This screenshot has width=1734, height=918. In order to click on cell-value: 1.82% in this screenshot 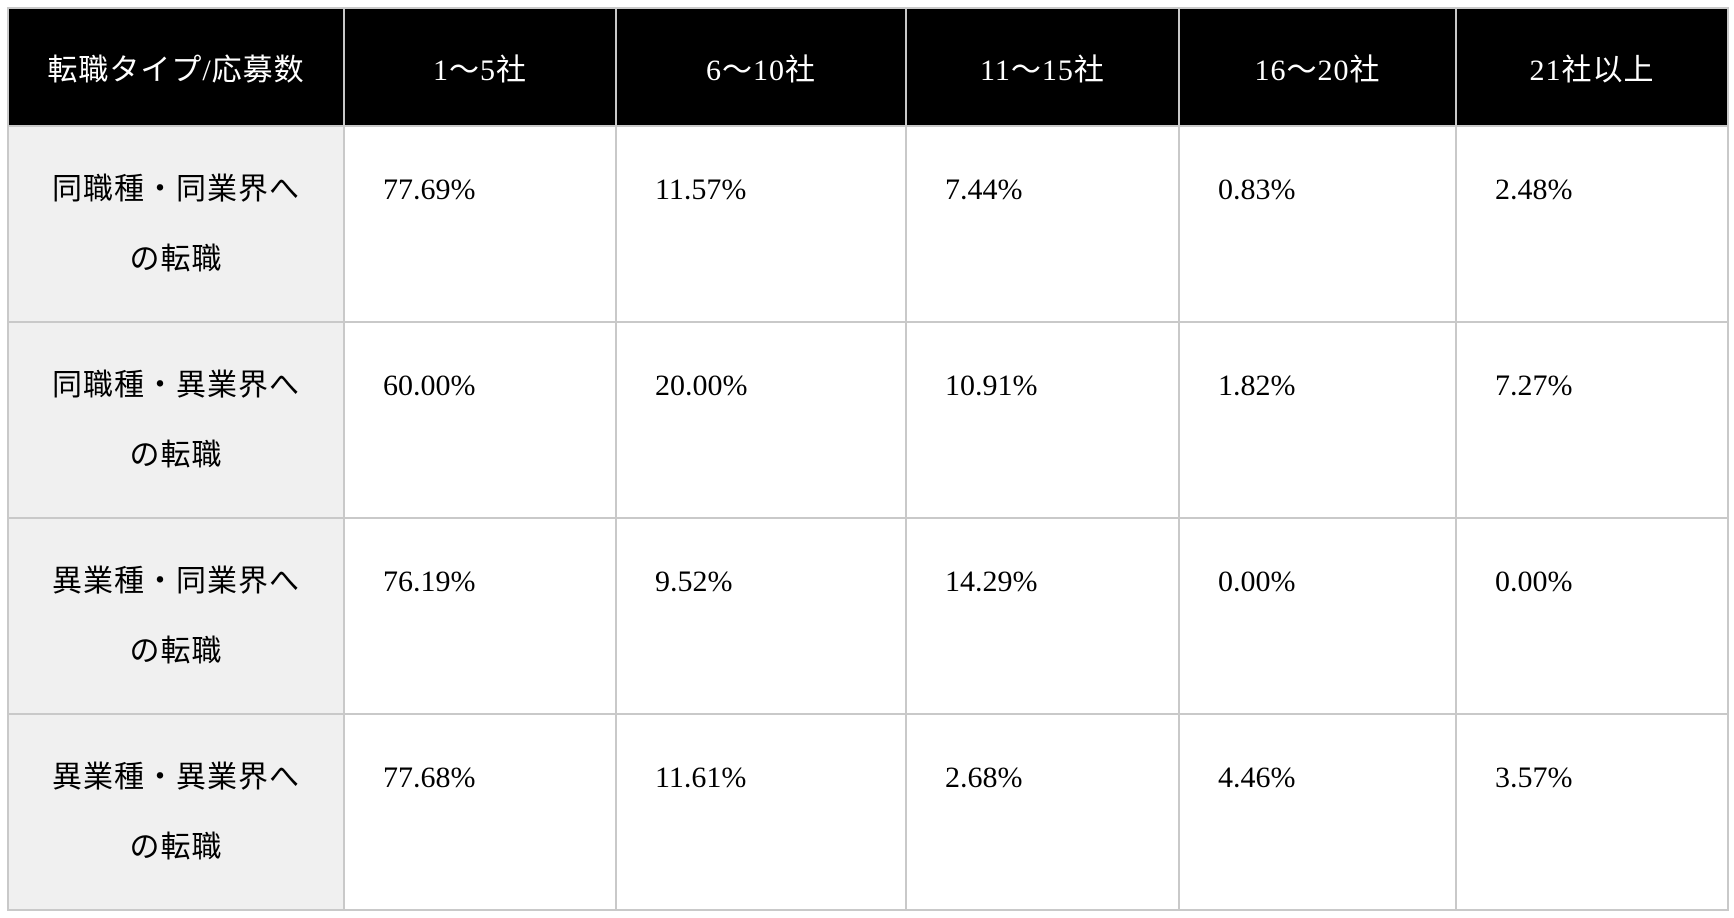, I will do `click(1317, 420)`.